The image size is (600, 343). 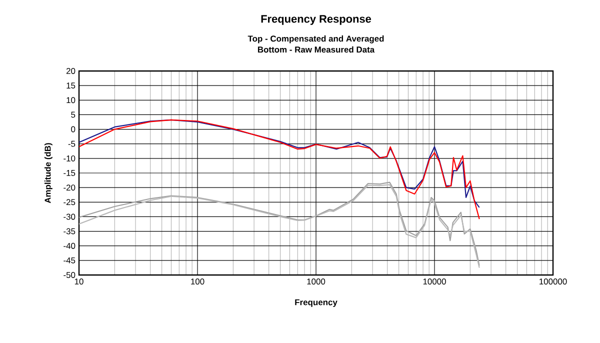 I want to click on x-tick-label: 100000, so click(x=553, y=281).